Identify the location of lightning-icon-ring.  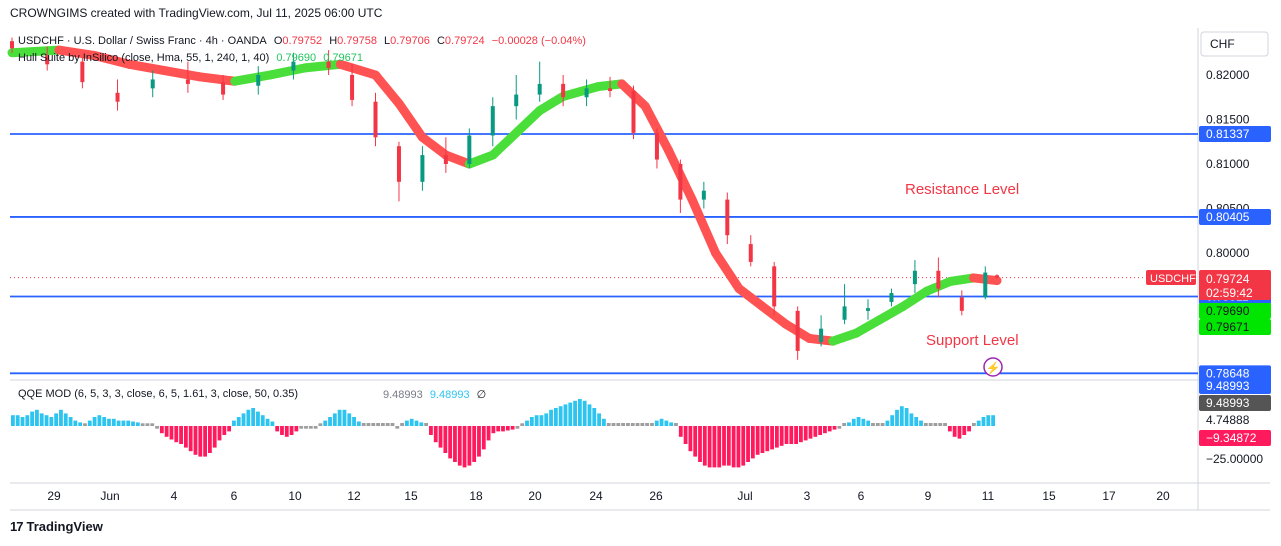
(993, 367).